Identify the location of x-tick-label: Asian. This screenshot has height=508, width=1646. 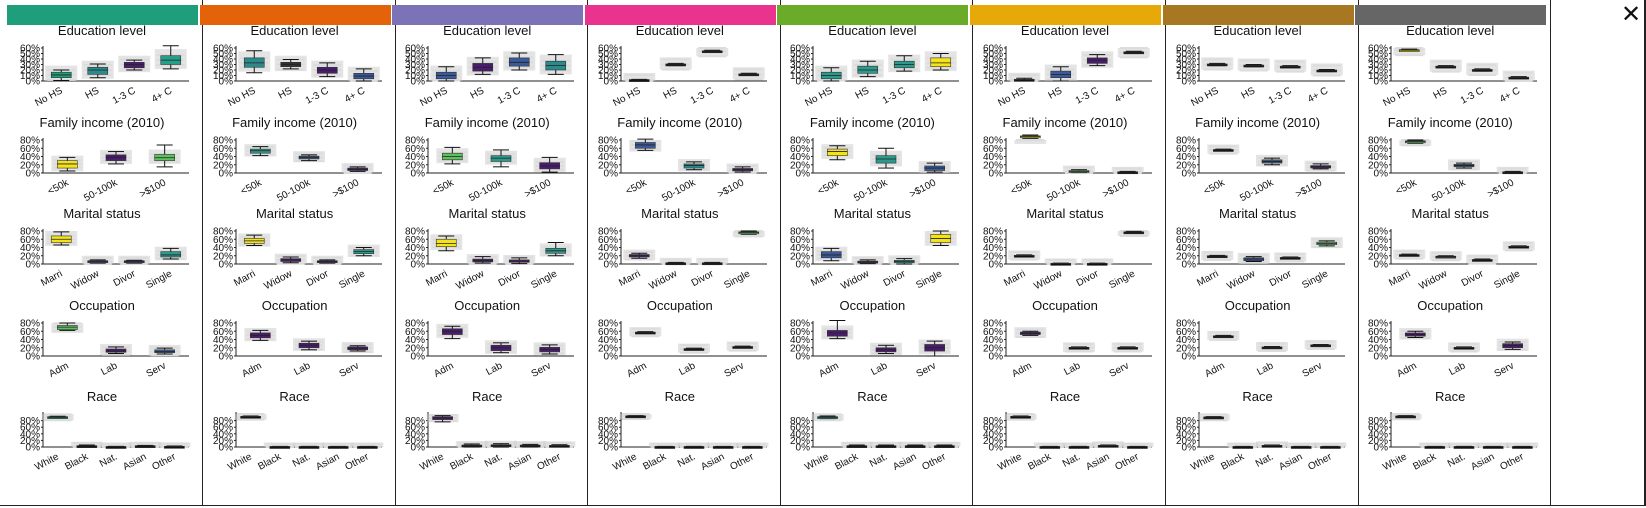
(1290, 461).